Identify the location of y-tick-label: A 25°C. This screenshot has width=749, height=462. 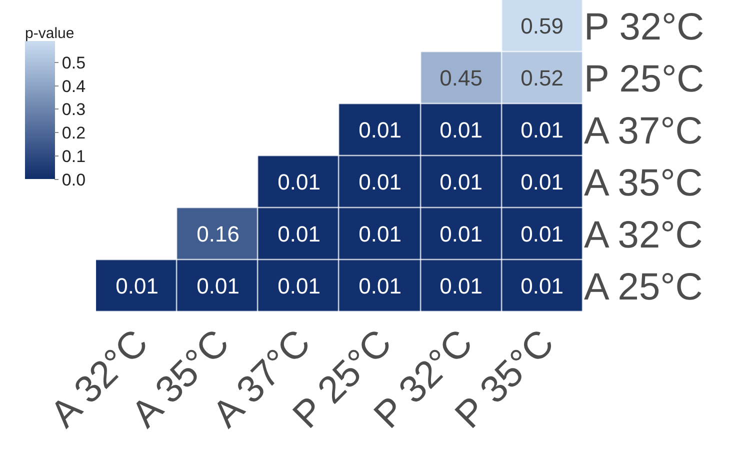
(643, 287).